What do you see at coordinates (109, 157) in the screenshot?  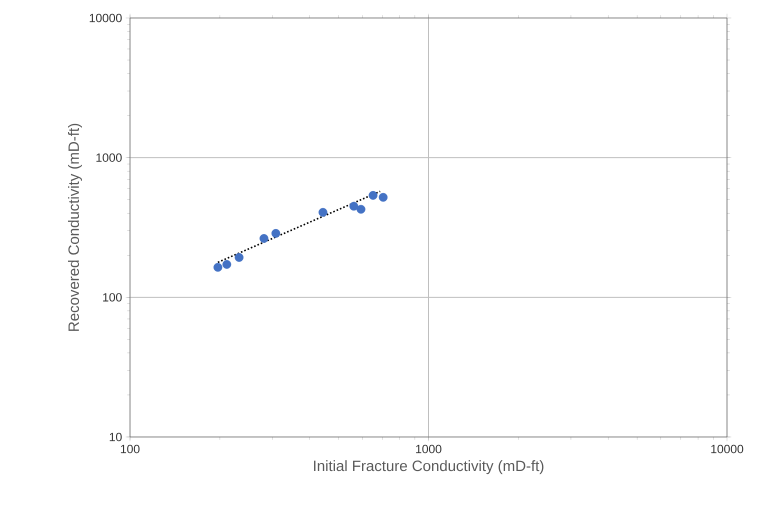 I see `y-tick-label: 1000` at bounding box center [109, 157].